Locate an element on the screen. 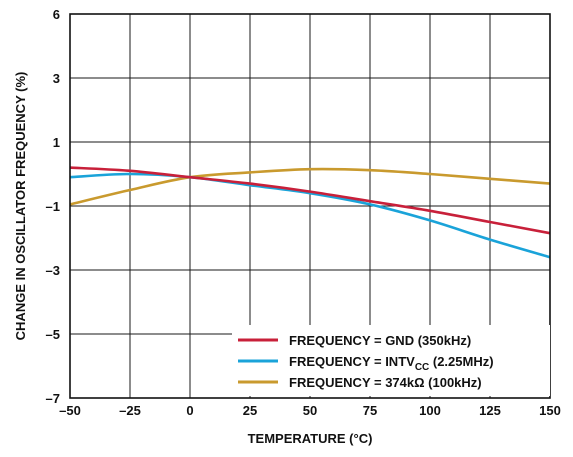 This screenshot has width=573, height=457. legend-label-main: FREQUENCY = INTV is located at coordinates (352, 361).